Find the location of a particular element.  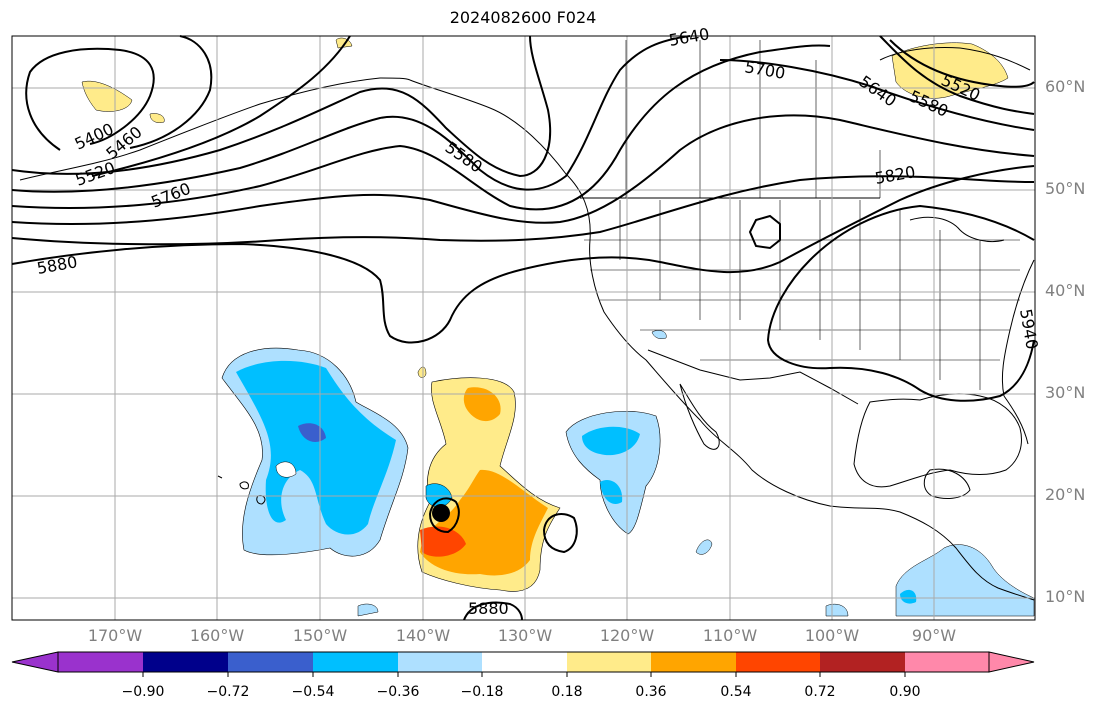

positive-anomaly-central-core is located at coordinates (482, 404).